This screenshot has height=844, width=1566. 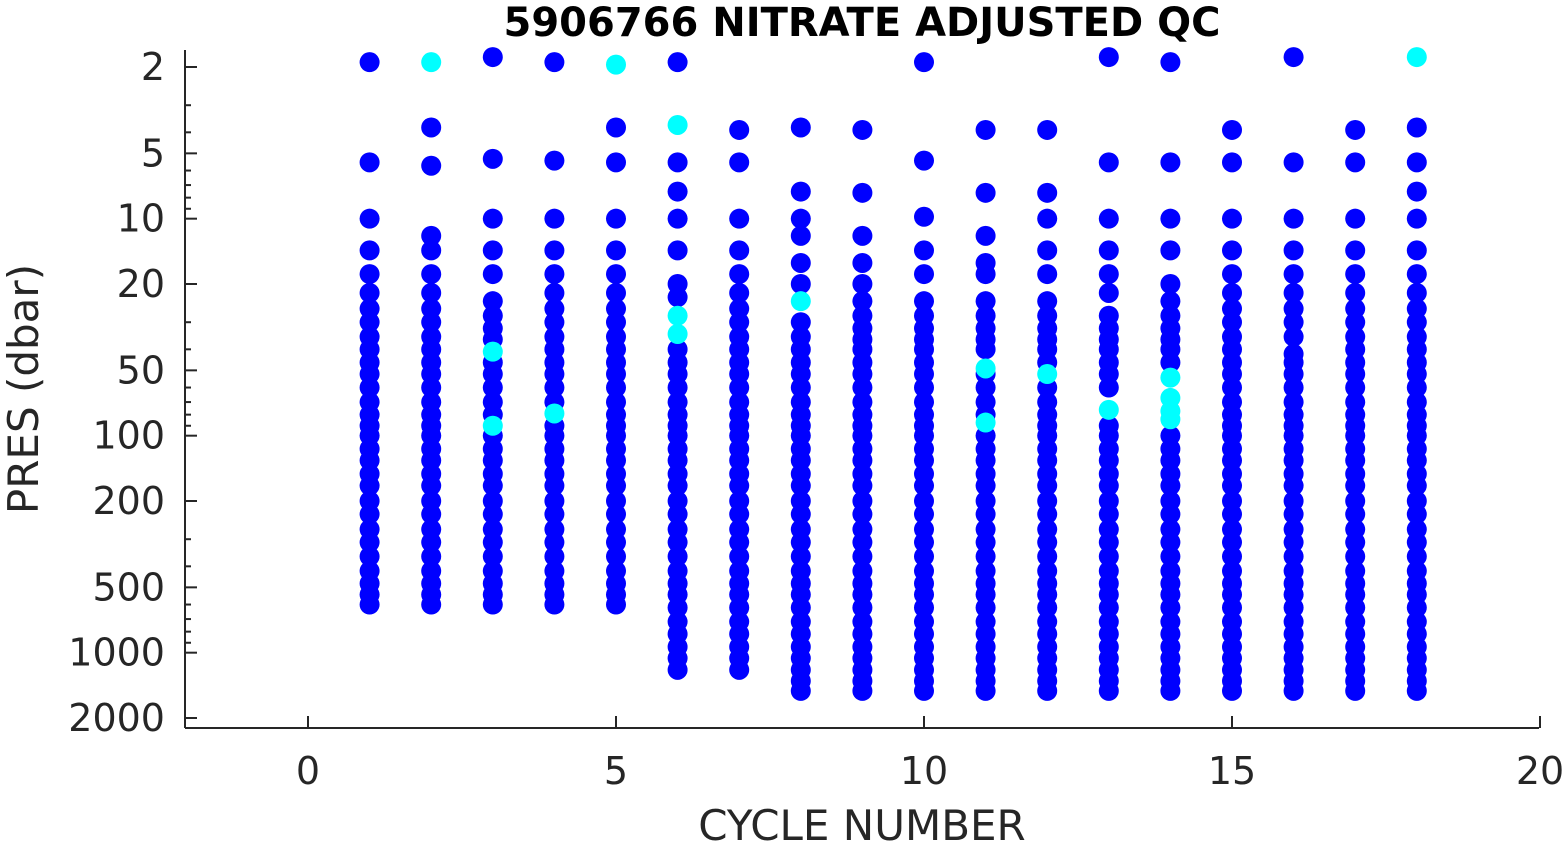 What do you see at coordinates (141, 219) in the screenshot?
I see `y-tick-label: 10` at bounding box center [141, 219].